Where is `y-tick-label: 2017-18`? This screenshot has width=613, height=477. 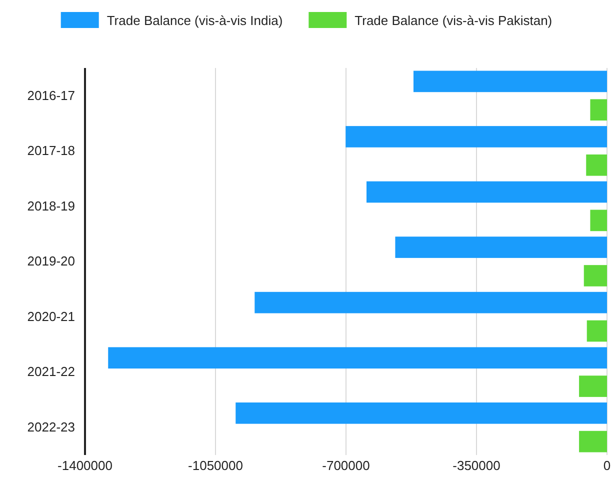
y-tick-label: 2017-18 is located at coordinates (51, 150).